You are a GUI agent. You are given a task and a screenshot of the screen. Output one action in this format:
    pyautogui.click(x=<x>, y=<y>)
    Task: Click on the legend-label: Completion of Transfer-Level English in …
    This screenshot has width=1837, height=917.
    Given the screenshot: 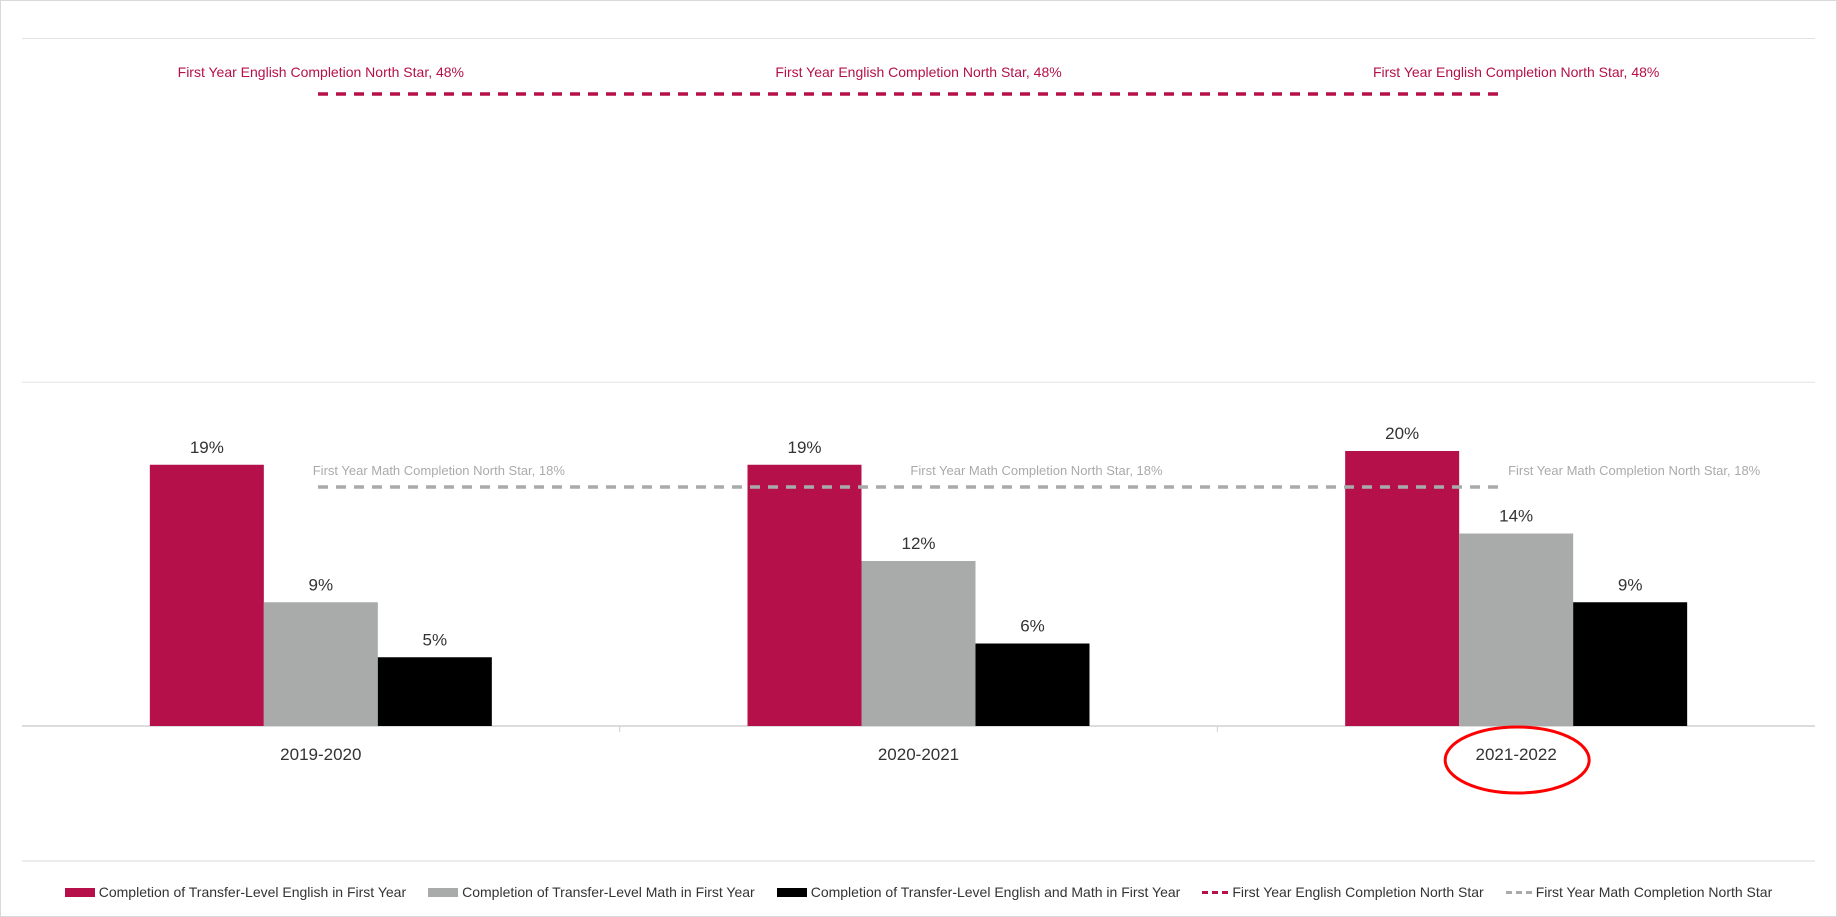 What is the action you would take?
    pyautogui.click(x=252, y=892)
    